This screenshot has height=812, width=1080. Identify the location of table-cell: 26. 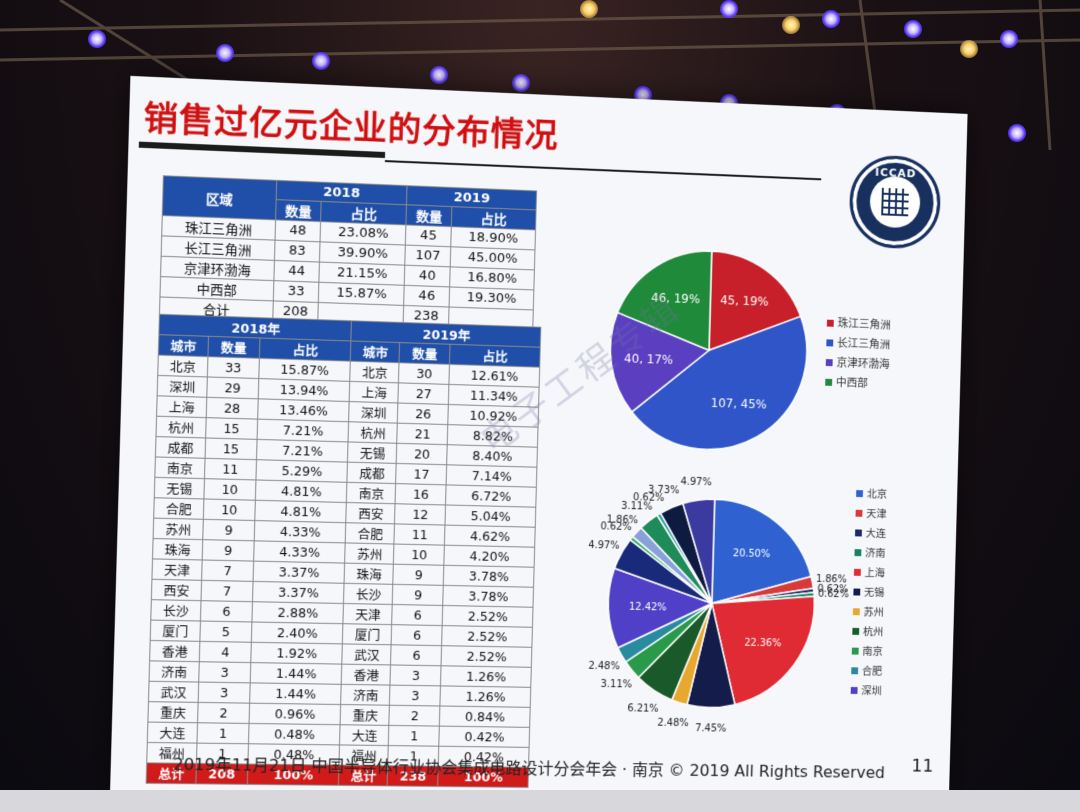
(423, 414).